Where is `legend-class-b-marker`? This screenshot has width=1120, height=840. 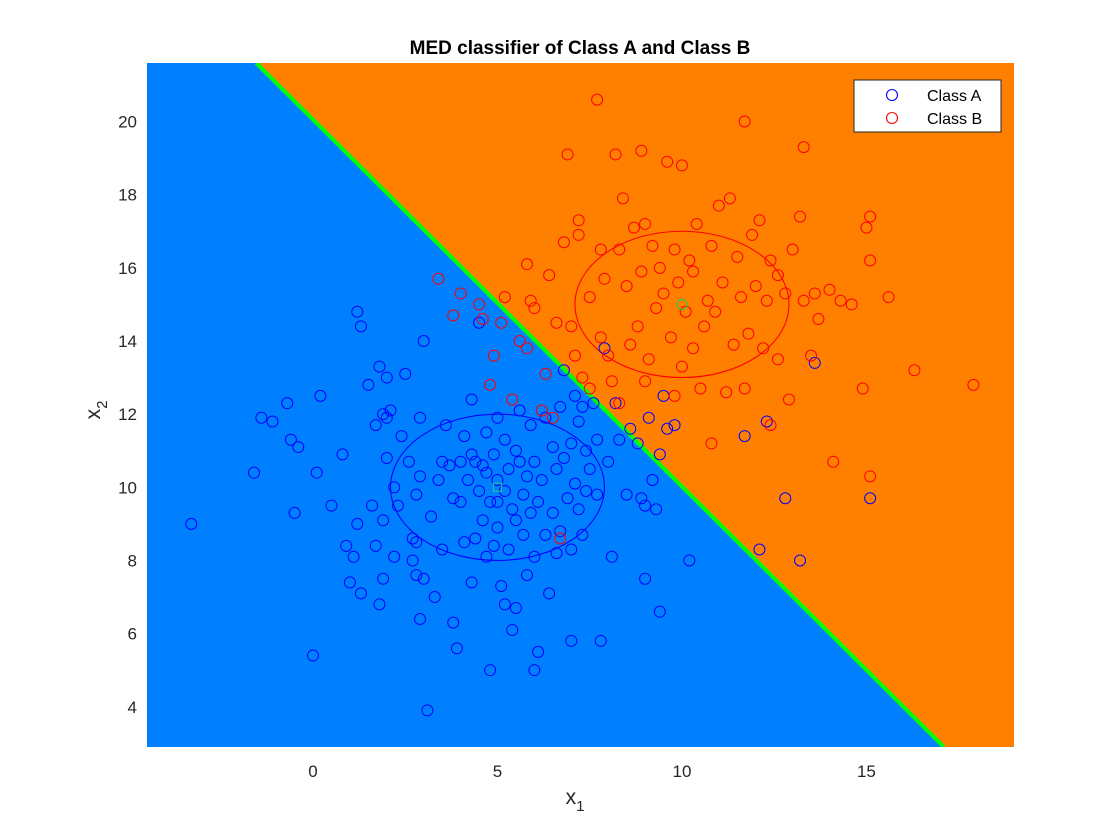
legend-class-b-marker is located at coordinates (892, 118).